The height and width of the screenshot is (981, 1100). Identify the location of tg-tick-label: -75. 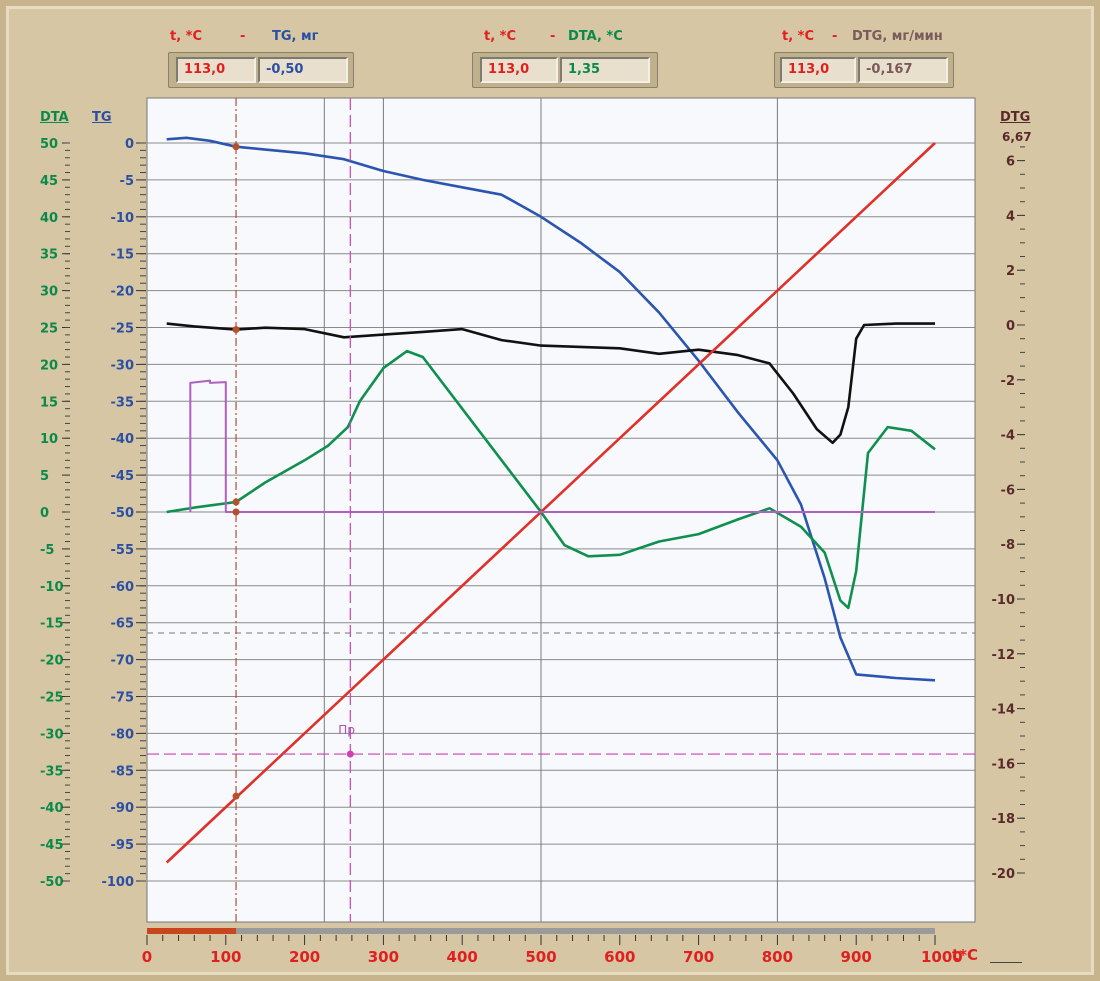
(123, 698).